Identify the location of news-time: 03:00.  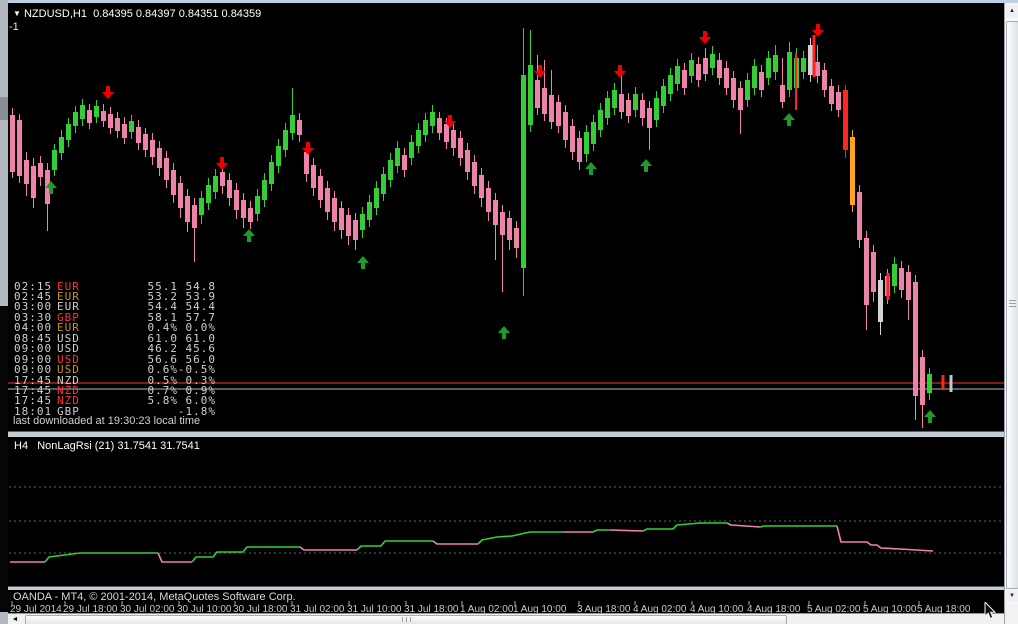
(33, 307).